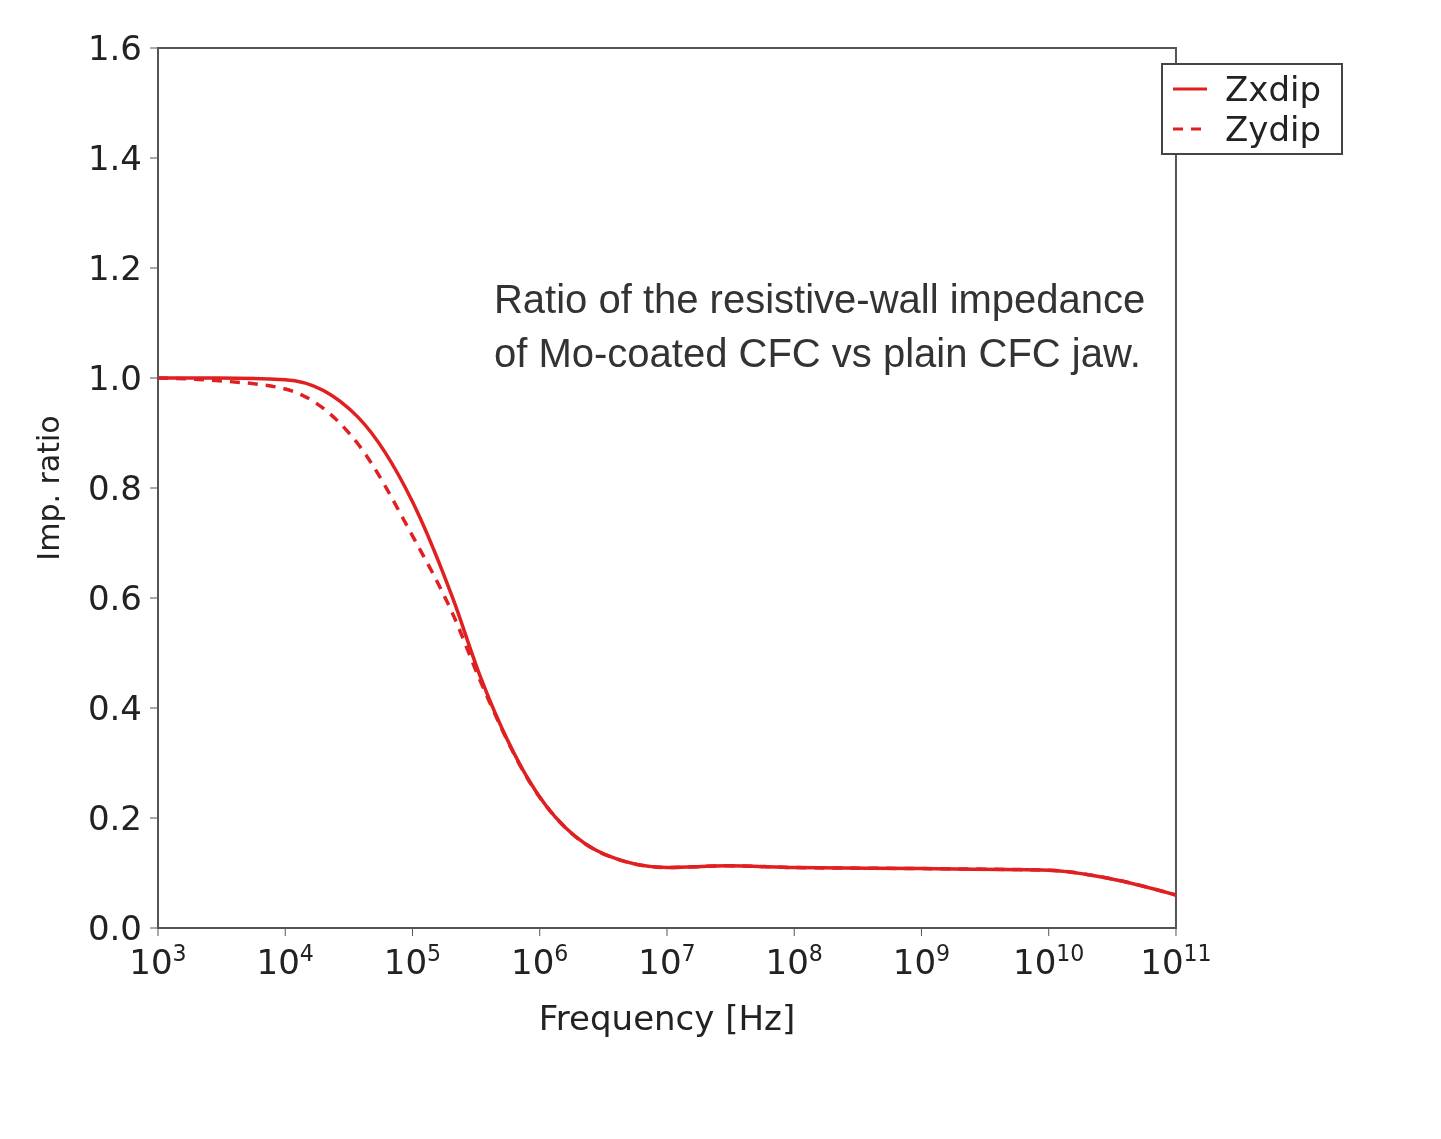 Image resolution: width=1441 pixels, height=1139 pixels. I want to click on x-tick-label: 10$^{8}$, so click(794, 961).